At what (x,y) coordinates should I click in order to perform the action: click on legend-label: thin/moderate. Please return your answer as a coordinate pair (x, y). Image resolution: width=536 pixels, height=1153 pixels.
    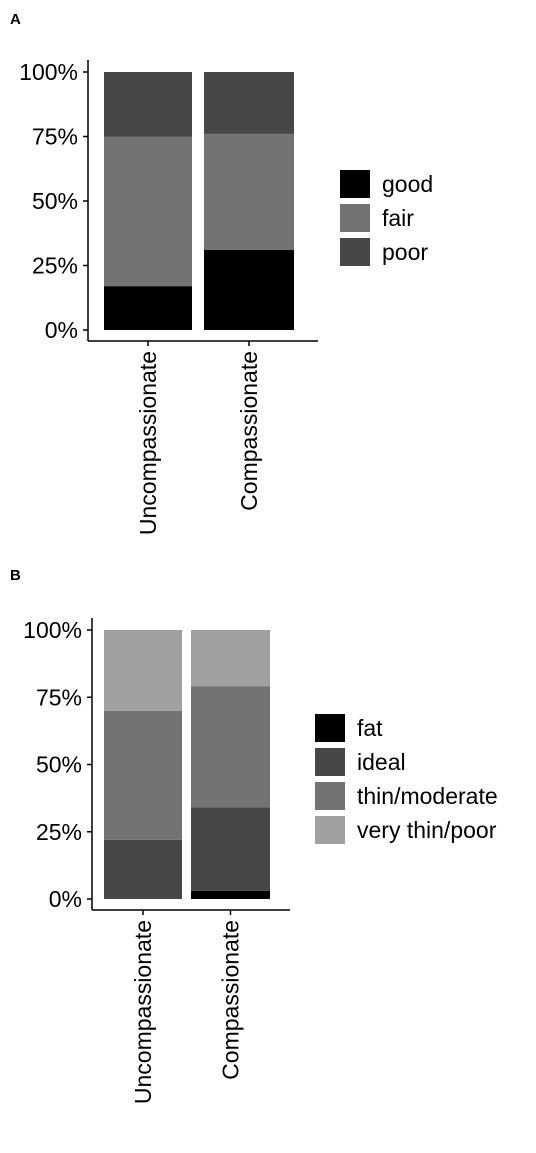
    Looking at the image, I should click on (427, 796).